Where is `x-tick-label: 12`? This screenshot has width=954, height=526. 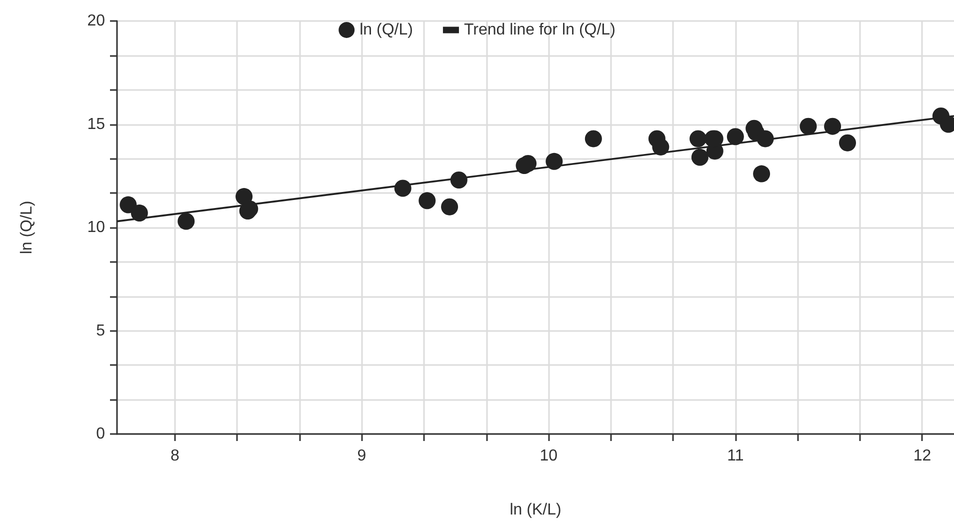 x-tick-label: 12 is located at coordinates (922, 456).